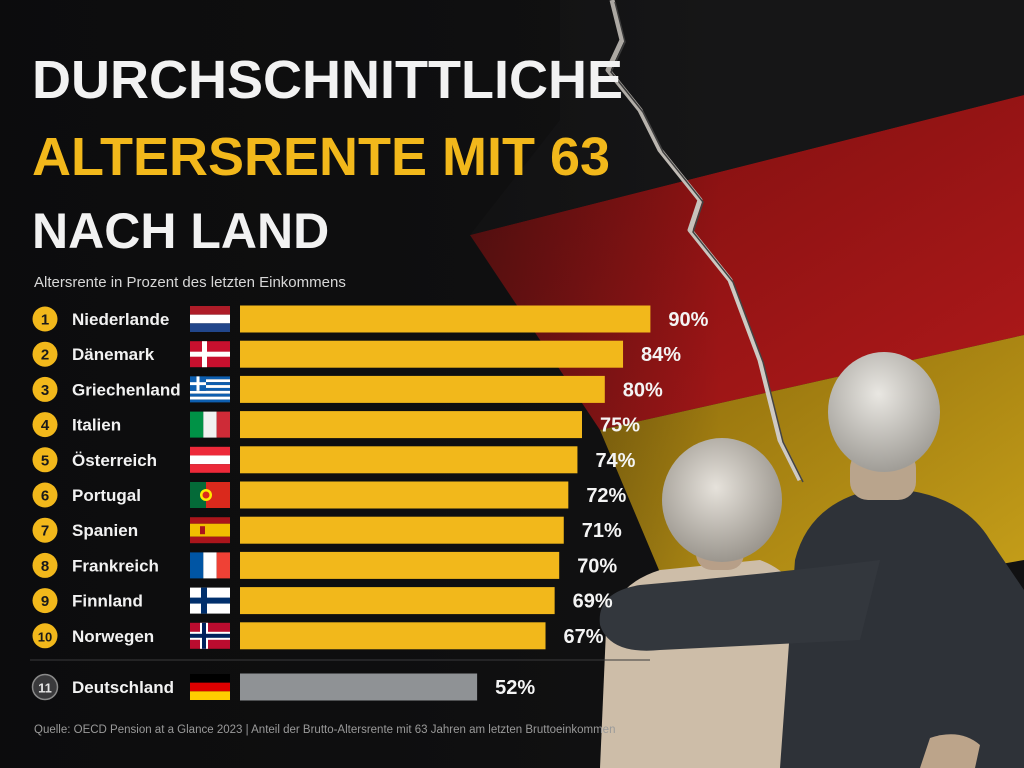 This screenshot has height=768, width=1024. What do you see at coordinates (210, 319) in the screenshot?
I see `netherlands-flag` at bounding box center [210, 319].